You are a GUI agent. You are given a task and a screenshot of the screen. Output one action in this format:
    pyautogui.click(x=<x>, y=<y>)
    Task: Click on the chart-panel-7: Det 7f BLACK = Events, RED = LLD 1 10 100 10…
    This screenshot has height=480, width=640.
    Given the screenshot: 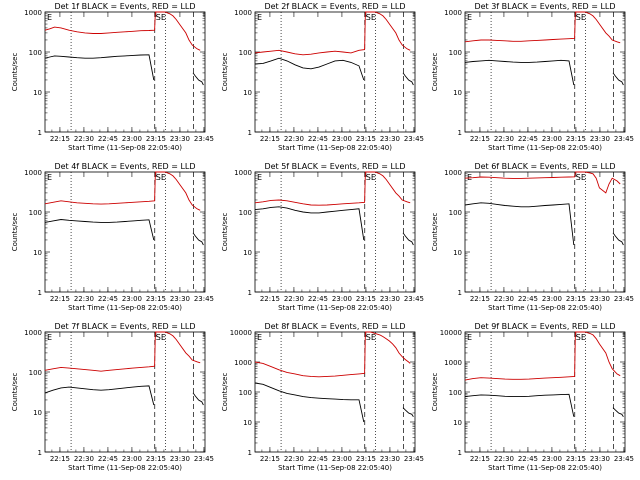 What is the action you would take?
    pyautogui.click(x=112, y=397)
    